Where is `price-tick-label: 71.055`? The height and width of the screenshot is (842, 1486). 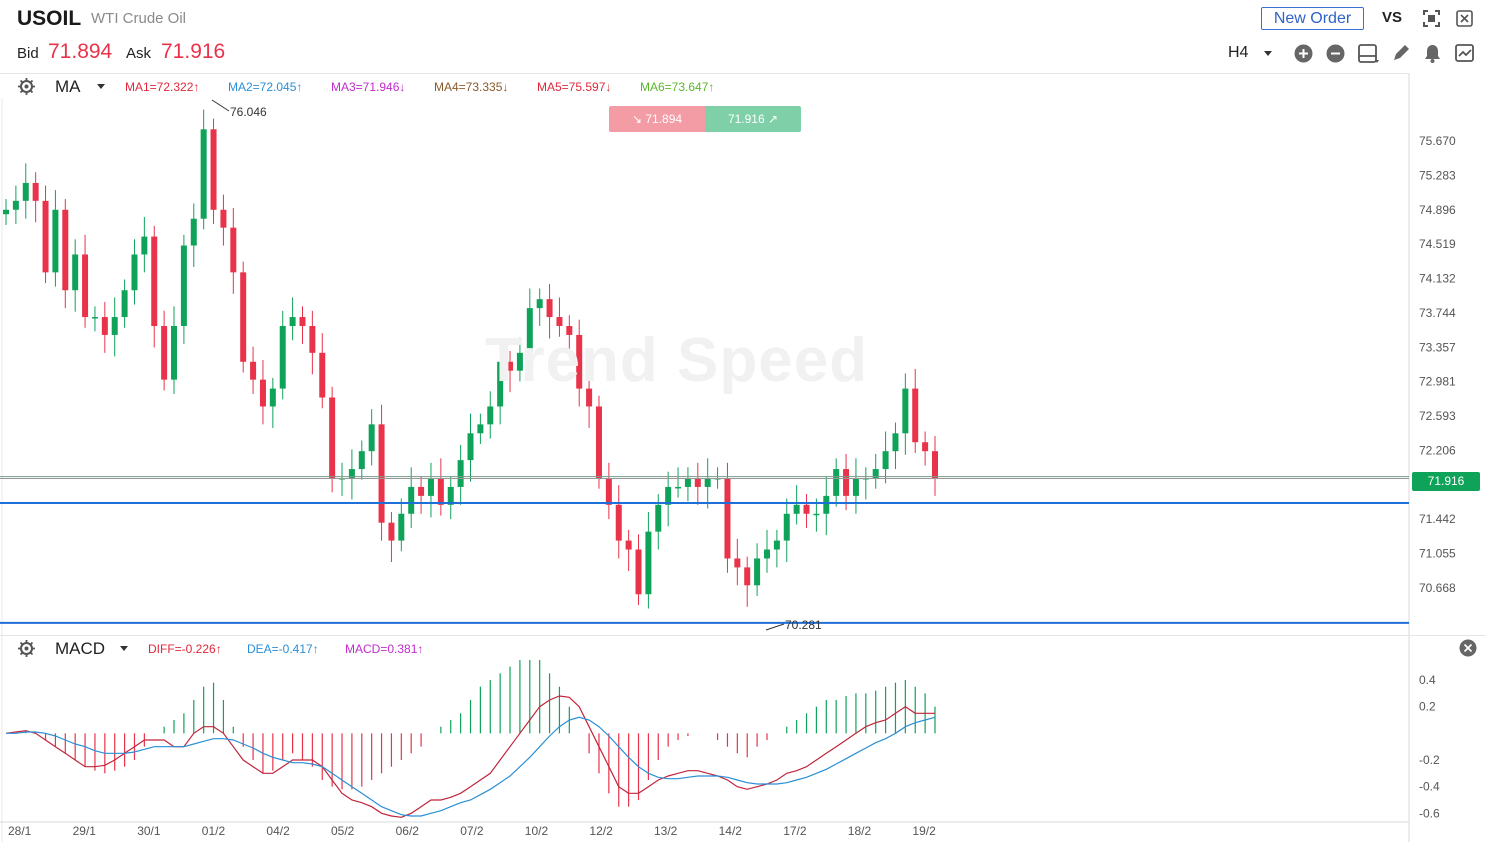
price-tick-label: 71.055 is located at coordinates (1437, 554).